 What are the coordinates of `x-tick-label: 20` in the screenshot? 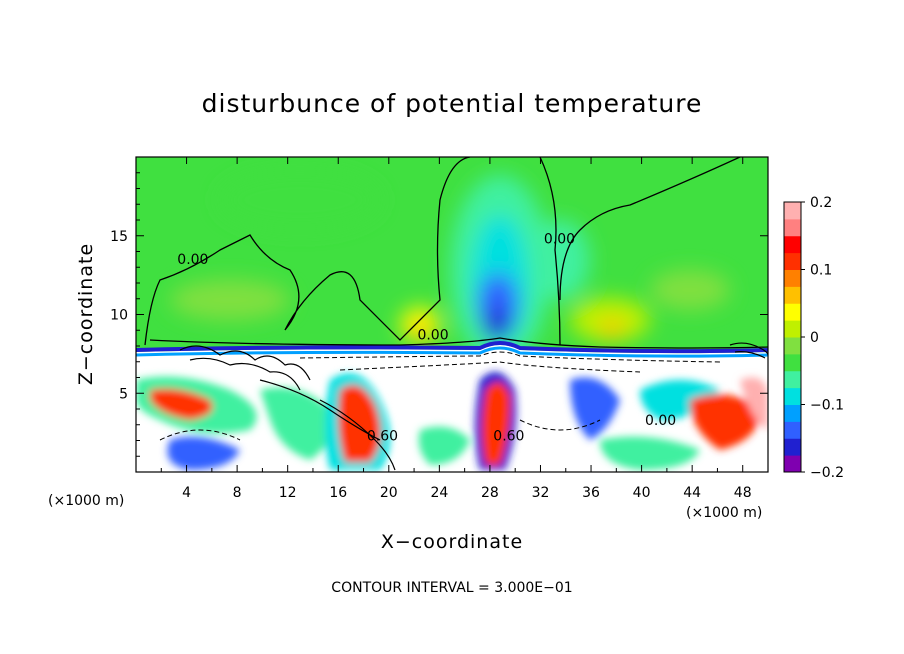 It's located at (389, 493).